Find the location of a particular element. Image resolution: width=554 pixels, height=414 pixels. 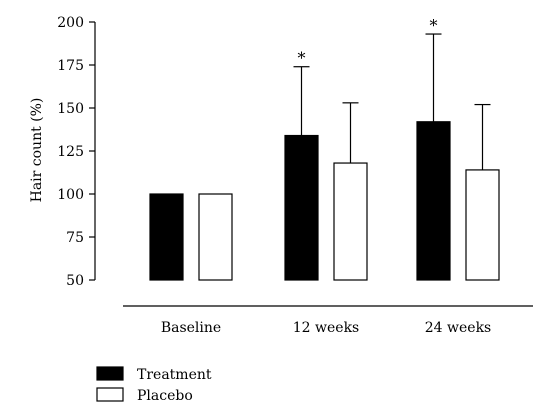

y-axis: 50 75 100 125 150 175 200 is located at coordinates (76, 152).